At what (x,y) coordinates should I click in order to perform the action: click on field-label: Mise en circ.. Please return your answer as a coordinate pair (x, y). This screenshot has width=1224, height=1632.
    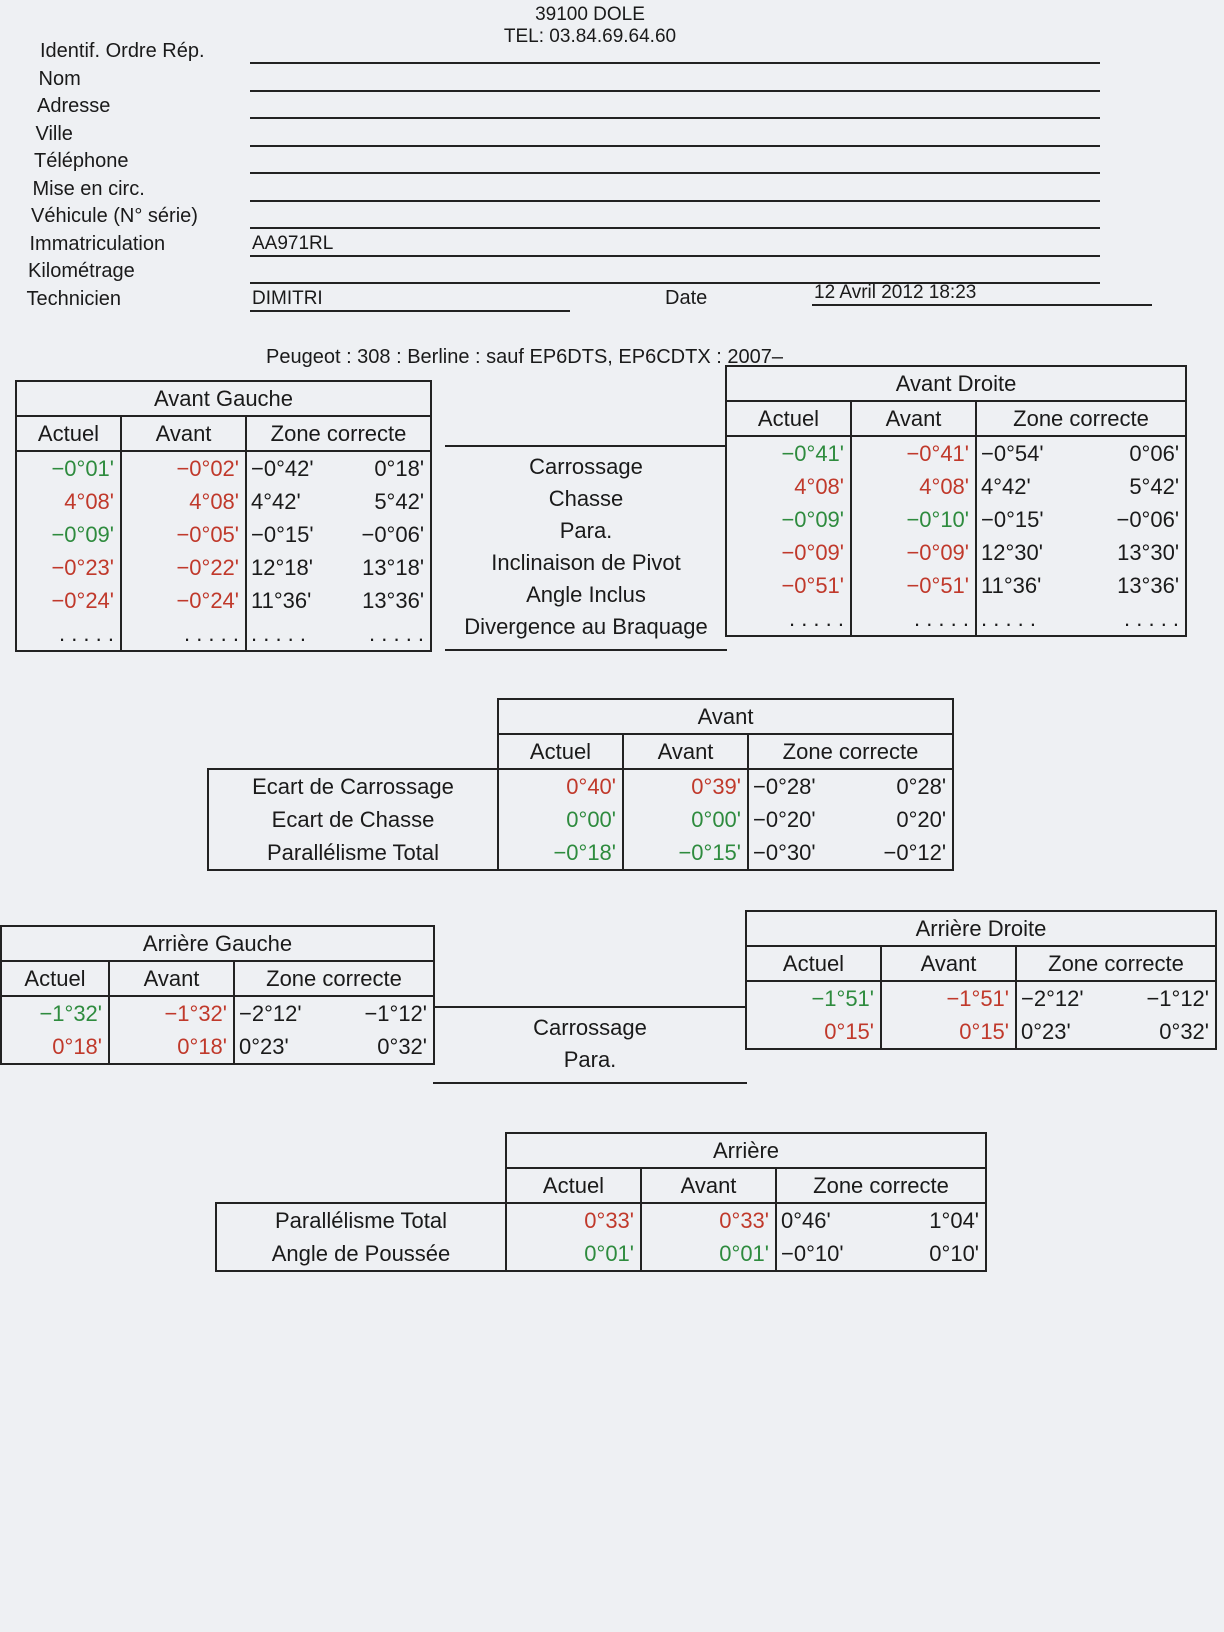
    Looking at the image, I should click on (88, 188).